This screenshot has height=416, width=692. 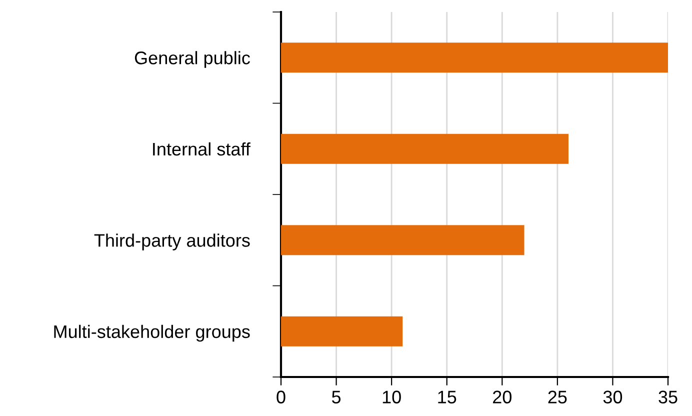 What do you see at coordinates (172, 242) in the screenshot?
I see `y-tick-label: Third-party auditors` at bounding box center [172, 242].